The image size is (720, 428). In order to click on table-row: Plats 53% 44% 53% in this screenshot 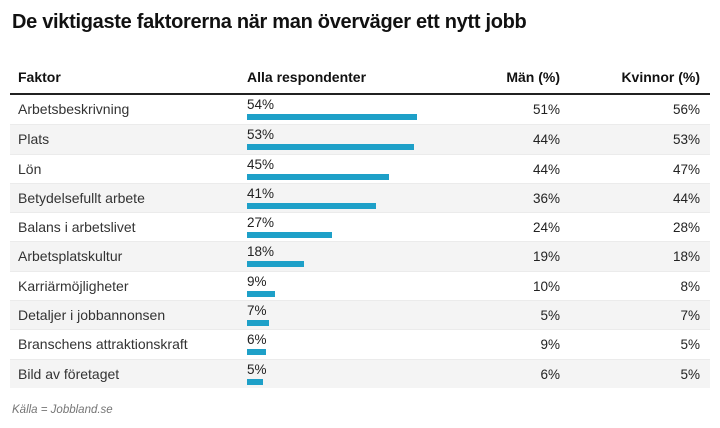, I will do `click(360, 139)`.